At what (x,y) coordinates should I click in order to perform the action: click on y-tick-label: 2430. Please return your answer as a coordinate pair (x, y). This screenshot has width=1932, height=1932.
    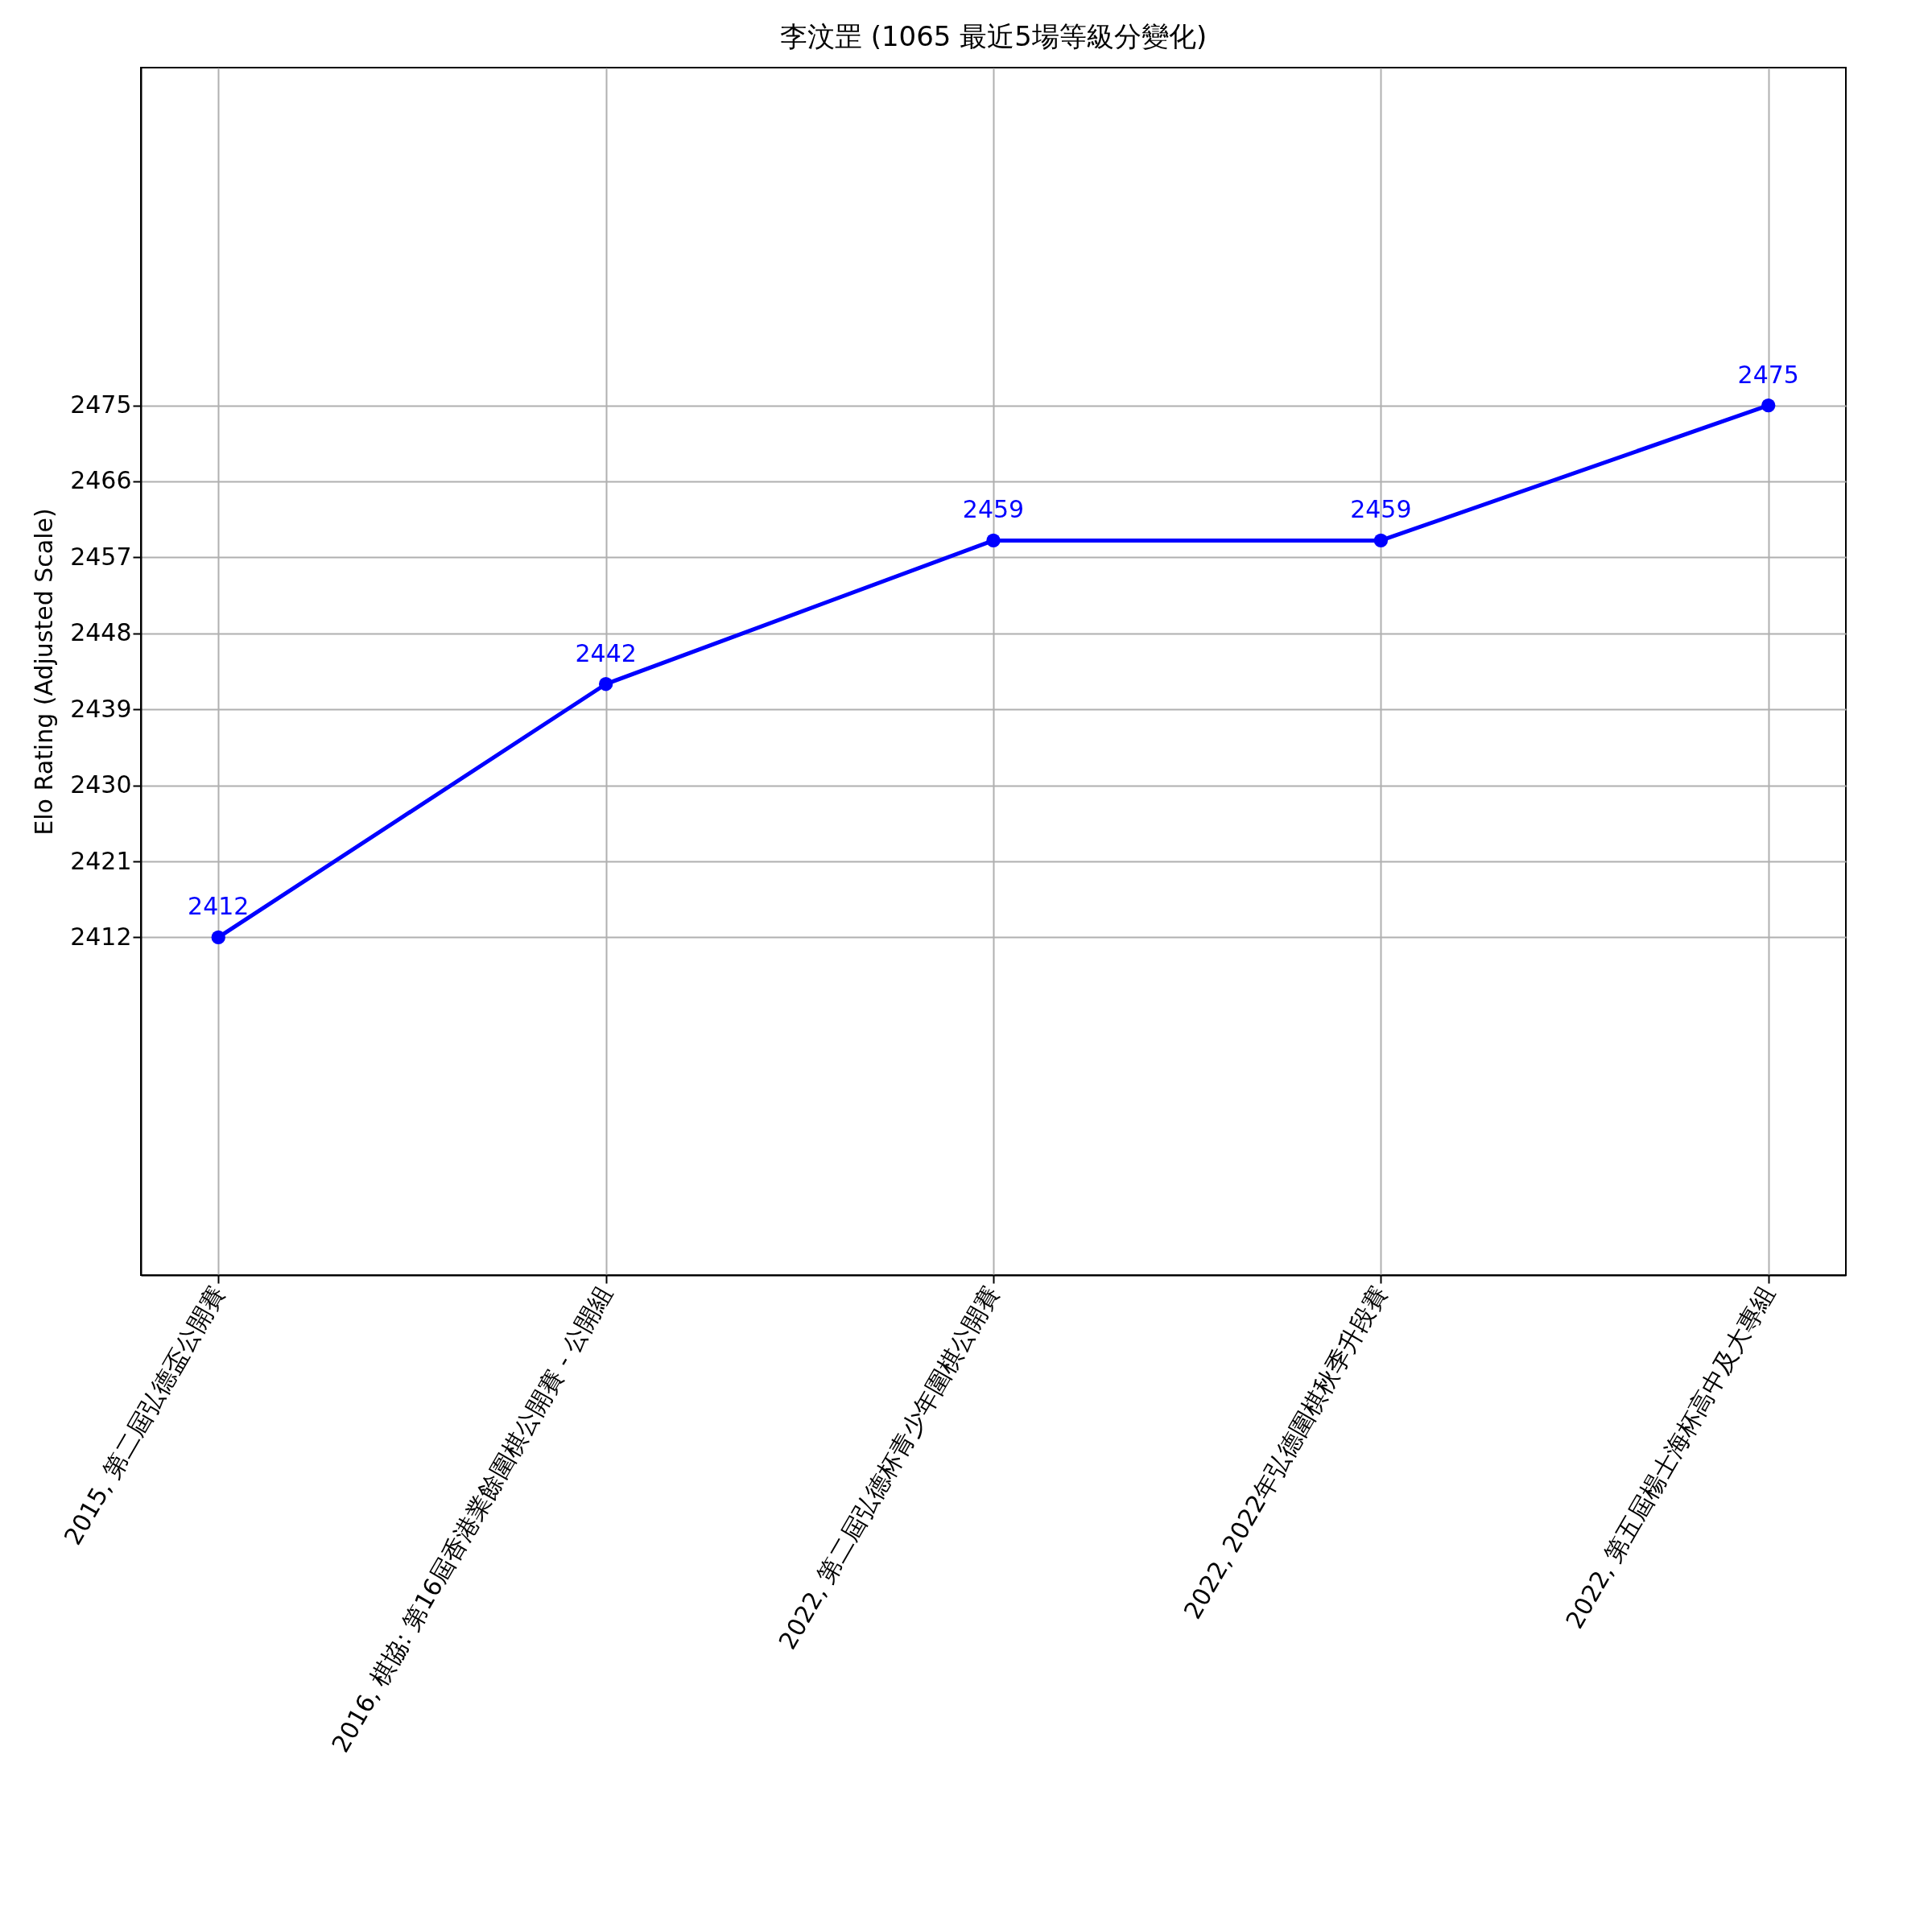
    Looking at the image, I should click on (101, 784).